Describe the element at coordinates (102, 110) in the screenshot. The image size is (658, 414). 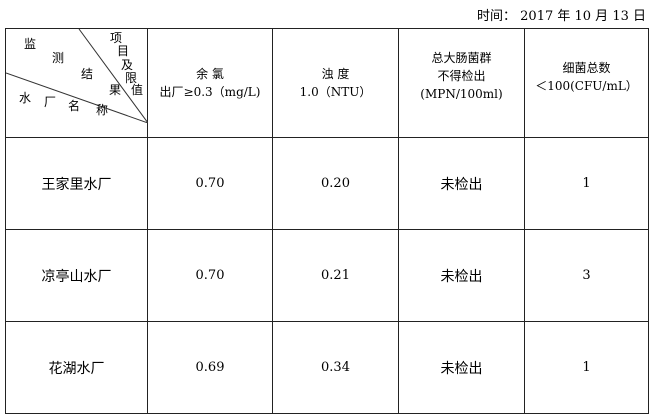
I see `corner-text: 称` at that location.